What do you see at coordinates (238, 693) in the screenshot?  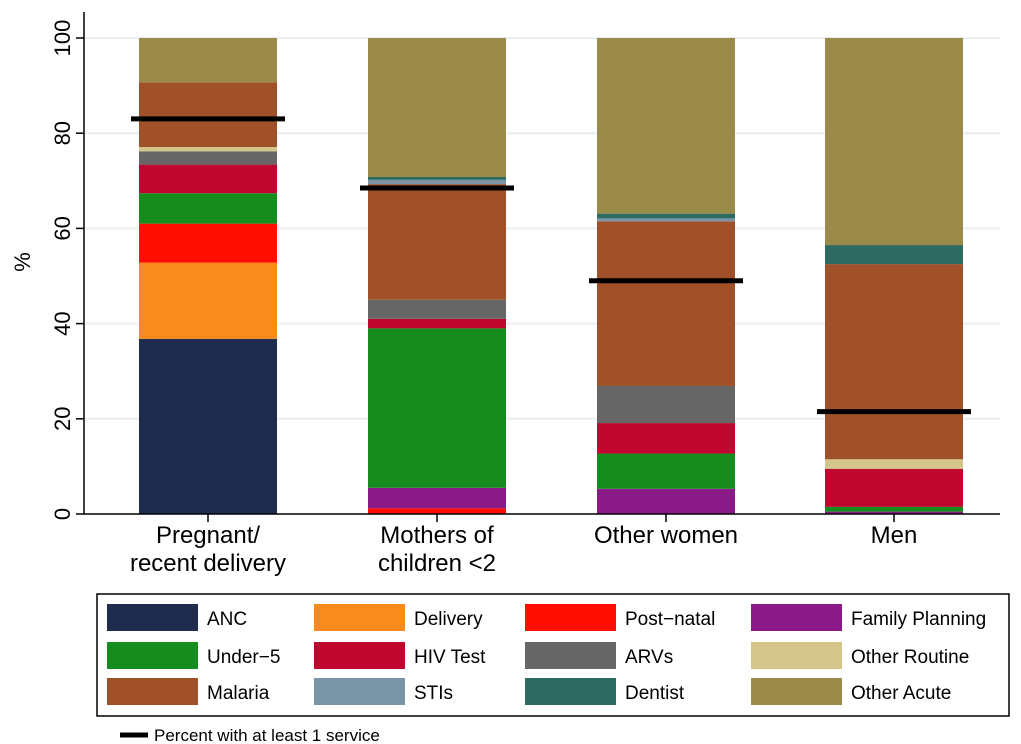 I see `legend-label: Malaria` at bounding box center [238, 693].